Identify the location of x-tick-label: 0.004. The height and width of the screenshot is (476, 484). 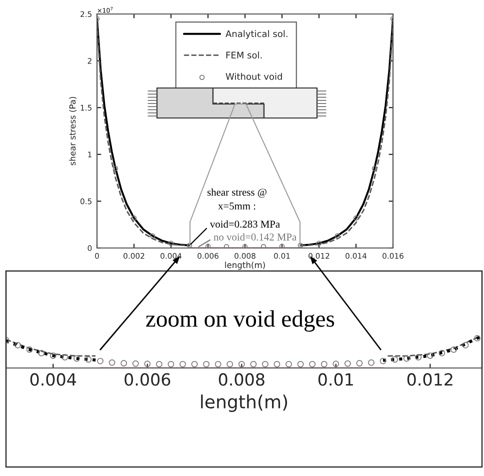
(53, 379).